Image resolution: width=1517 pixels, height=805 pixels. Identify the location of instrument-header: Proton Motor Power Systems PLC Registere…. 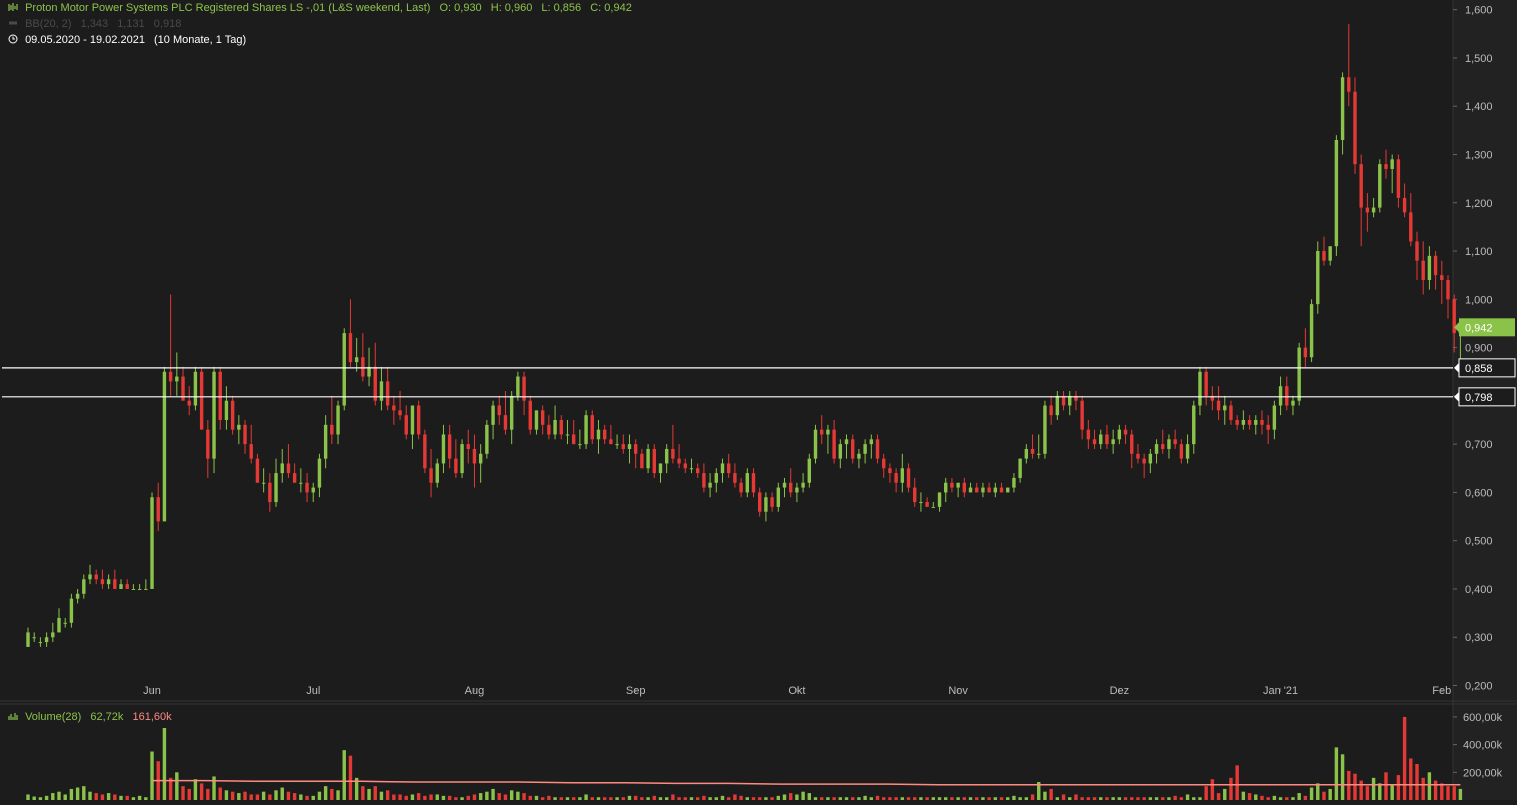
(320, 8).